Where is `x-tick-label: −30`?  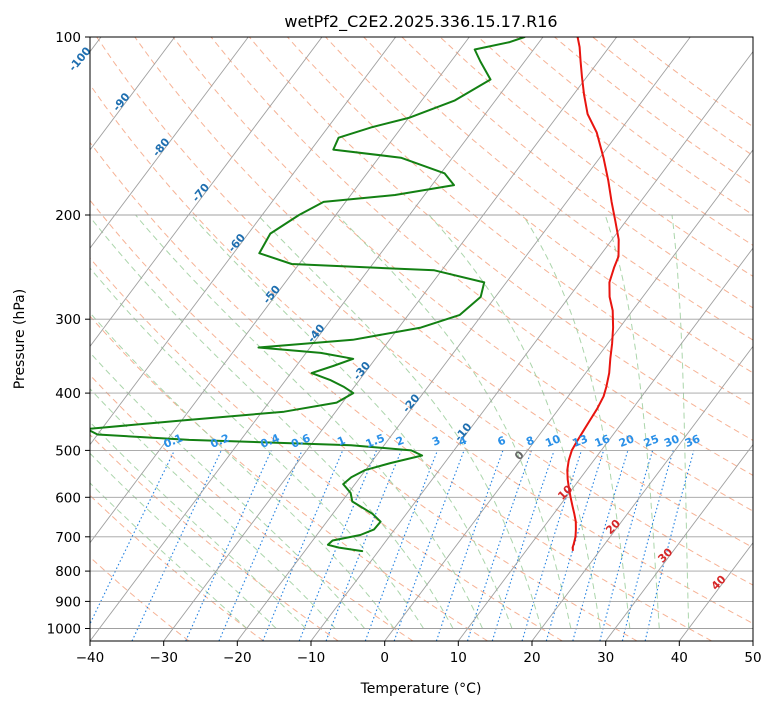 x-tick-label: −30 is located at coordinates (163, 658).